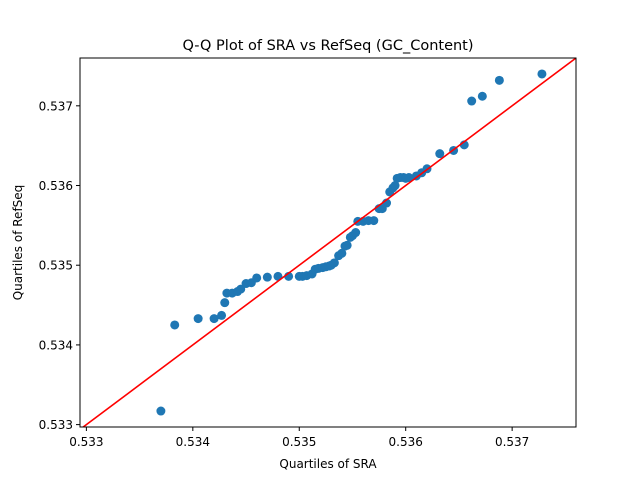  What do you see at coordinates (56, 266) in the screenshot?
I see `y-tick-label: 0.535` at bounding box center [56, 266].